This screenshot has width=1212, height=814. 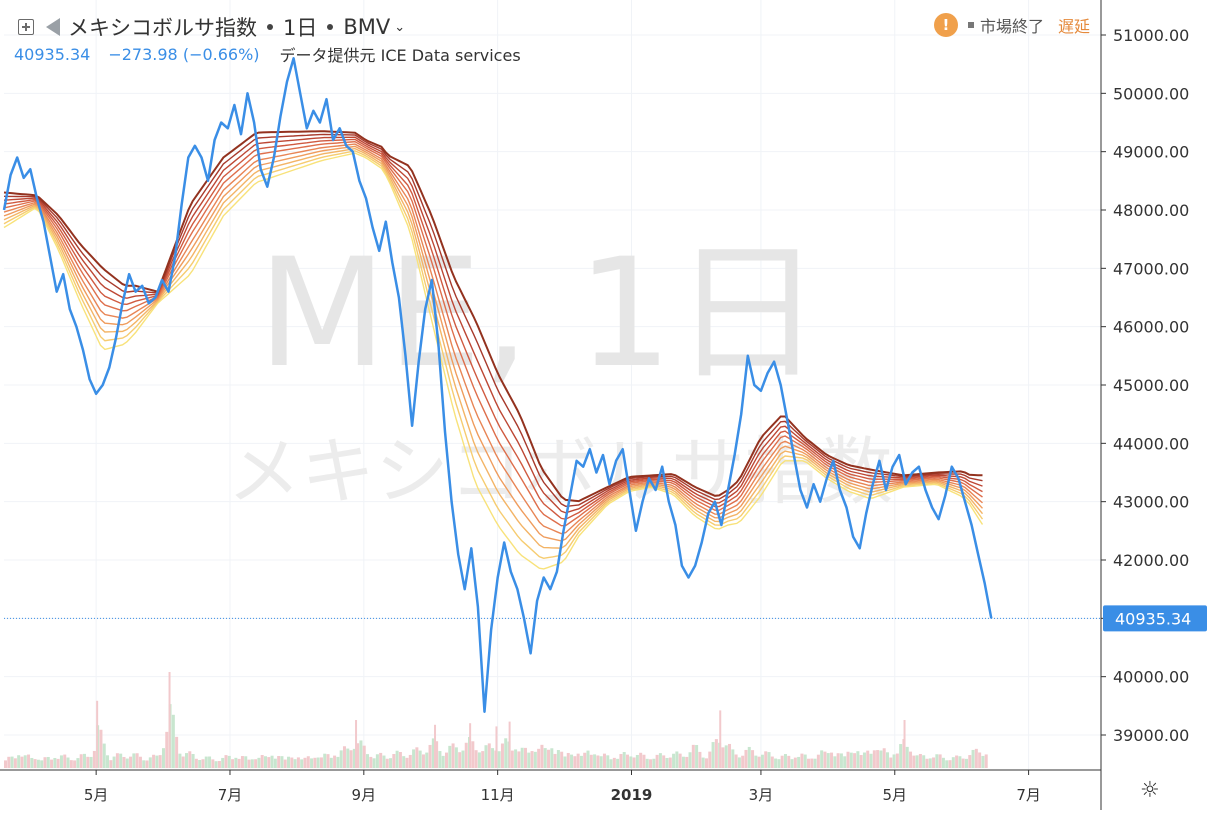 I want to click on delayed-label: 遅延, so click(x=1073, y=26).